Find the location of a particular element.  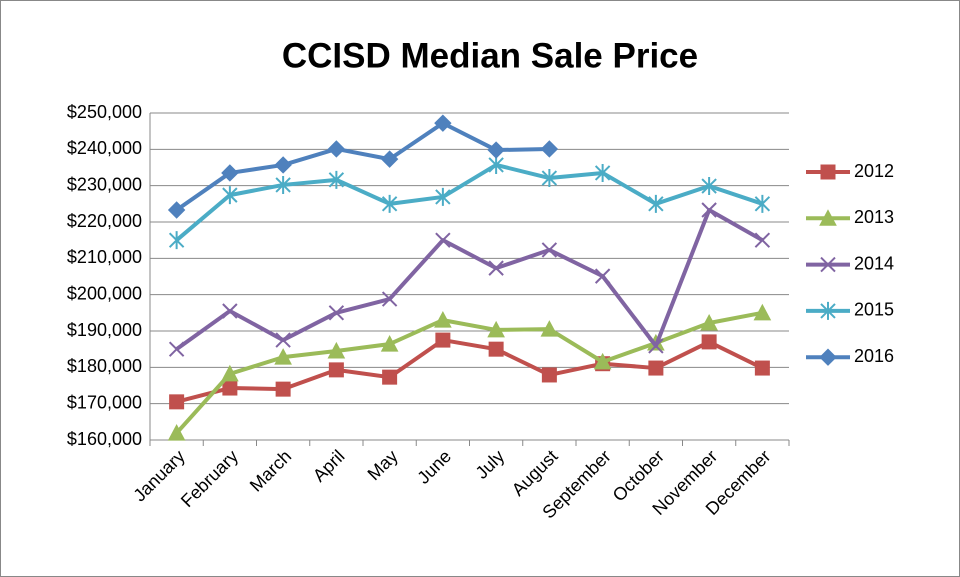

y-tick-label: $160,000 is located at coordinates (104, 439).